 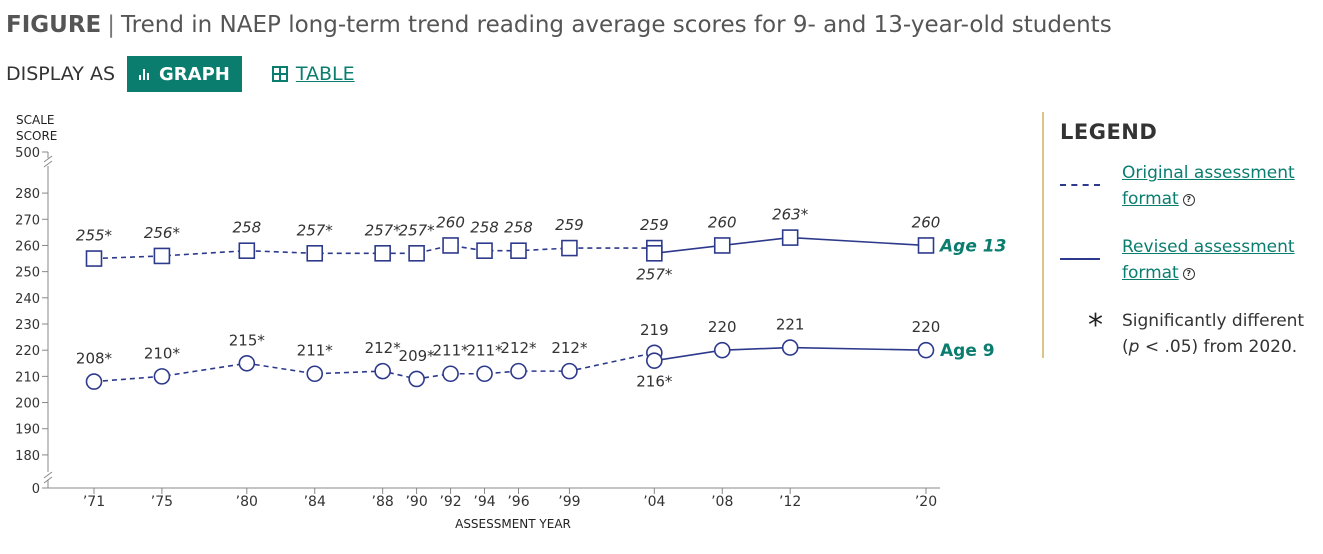 I want to click on figure-label: FIGURE, so click(x=54, y=25).